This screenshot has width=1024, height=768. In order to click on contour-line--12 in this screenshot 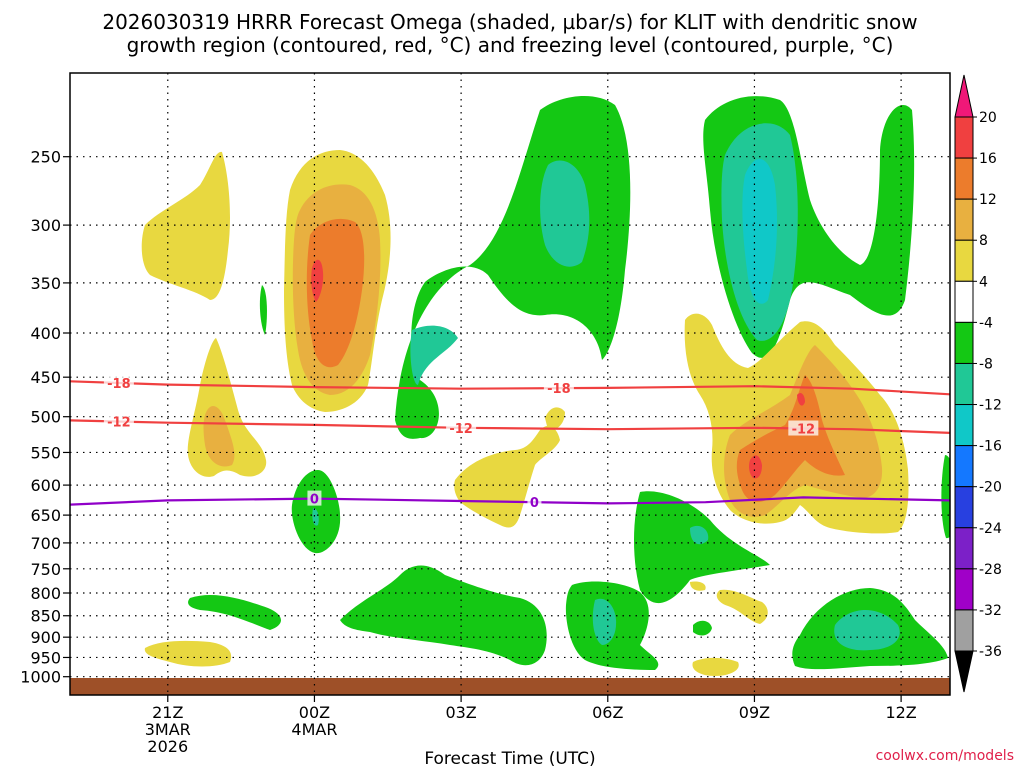, I will do `click(510, 426)`.